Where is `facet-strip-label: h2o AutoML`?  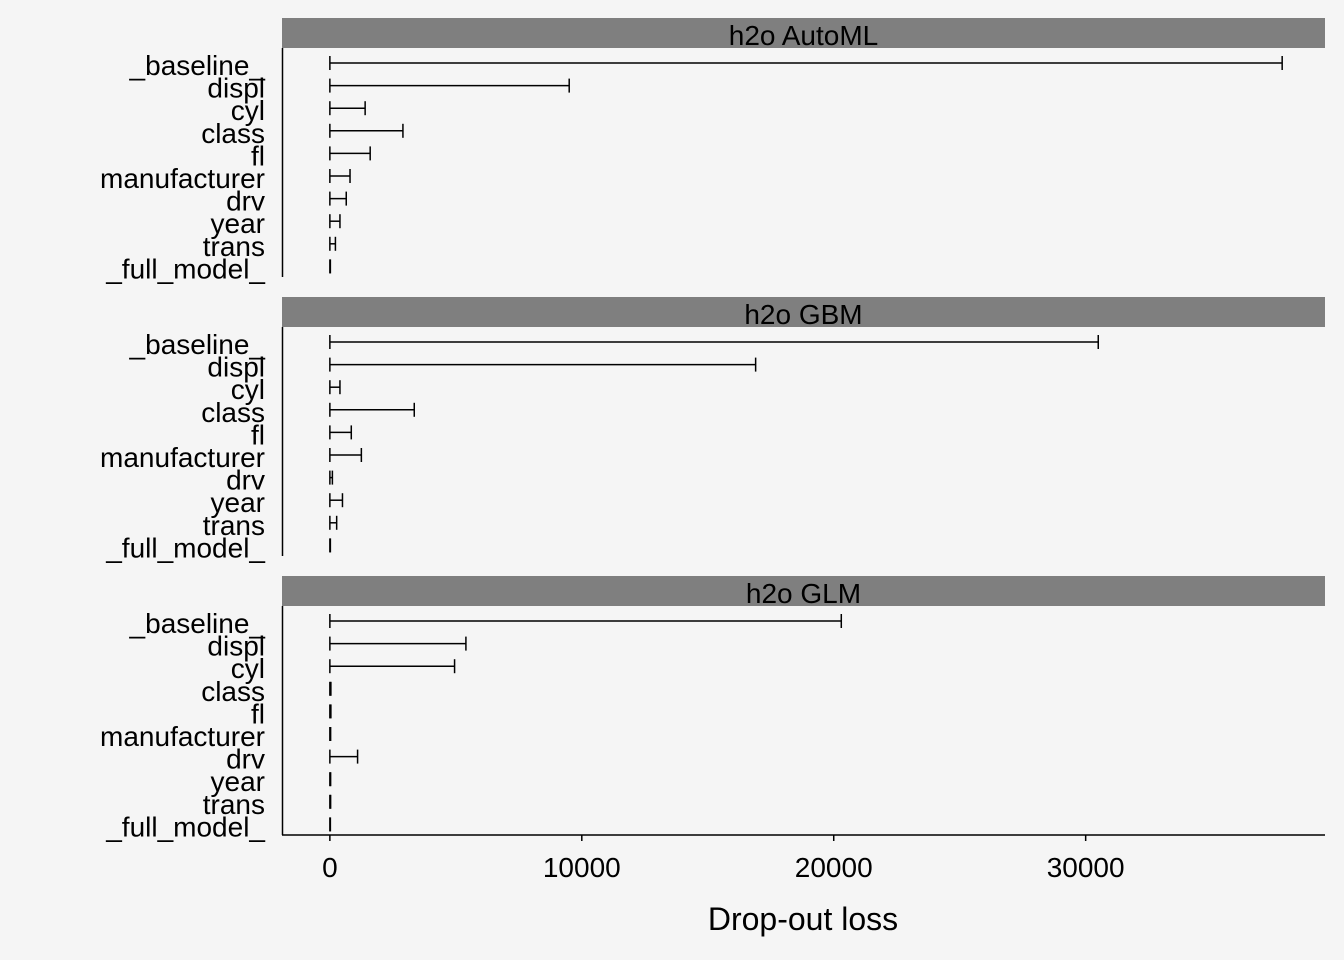
facet-strip-label: h2o AutoML is located at coordinates (803, 35).